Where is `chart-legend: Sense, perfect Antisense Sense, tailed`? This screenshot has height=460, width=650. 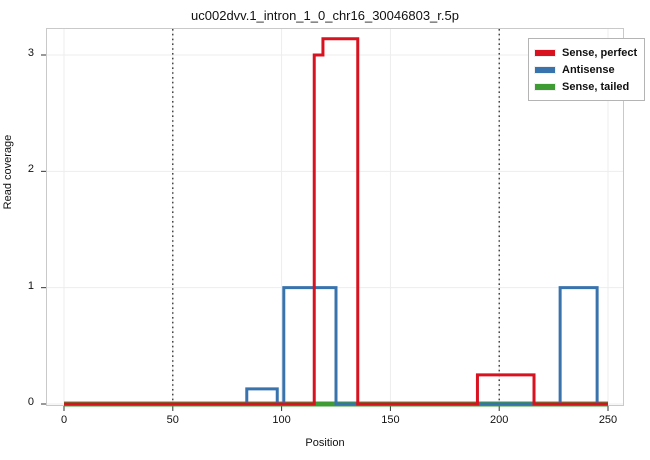 chart-legend: Sense, perfect Antisense Sense, tailed is located at coordinates (587, 69).